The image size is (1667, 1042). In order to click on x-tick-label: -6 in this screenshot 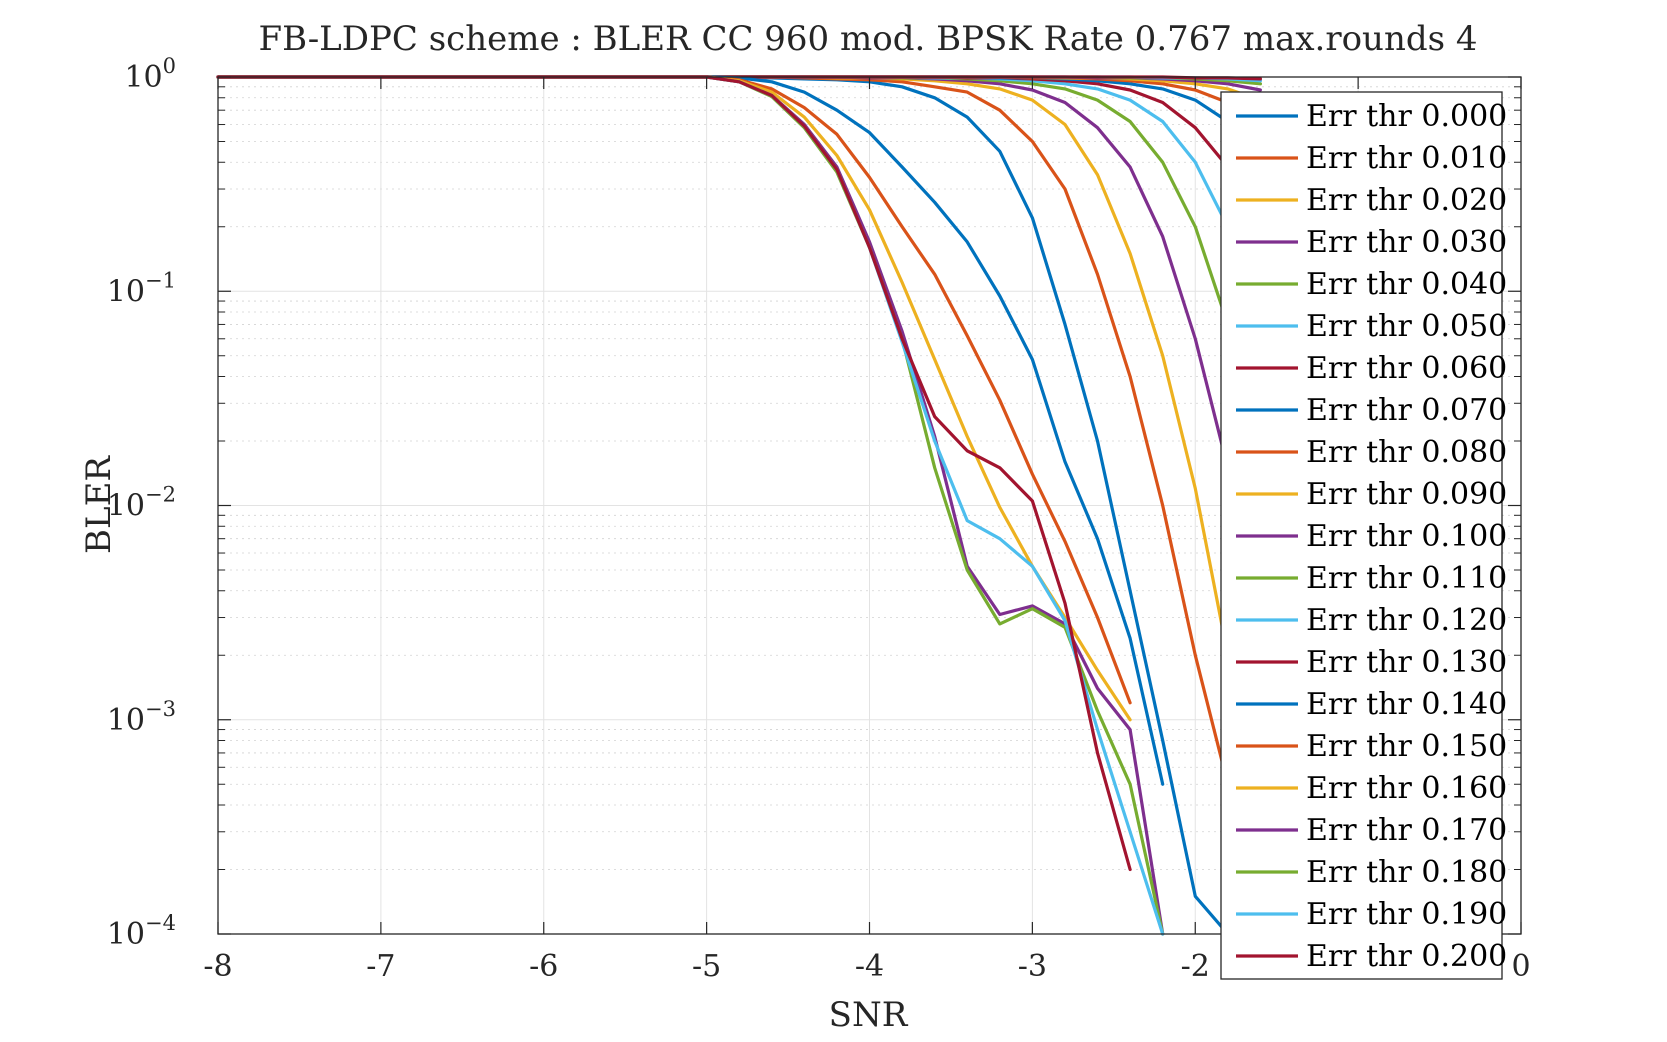, I will do `click(543, 966)`.